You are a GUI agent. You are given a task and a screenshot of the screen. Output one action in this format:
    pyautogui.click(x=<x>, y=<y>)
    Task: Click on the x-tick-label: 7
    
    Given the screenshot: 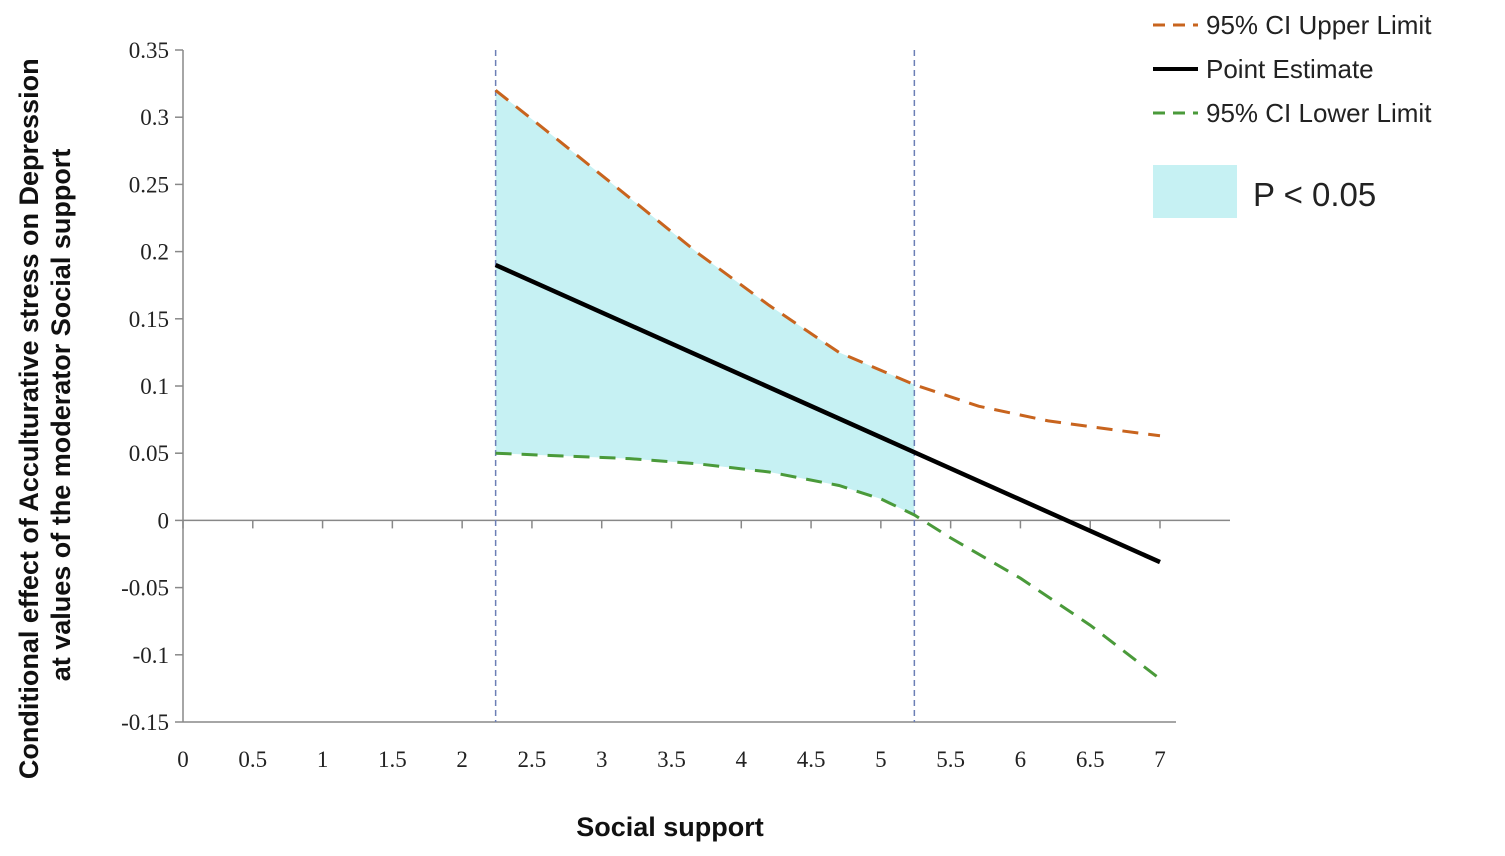 What is the action you would take?
    pyautogui.click(x=1160, y=759)
    